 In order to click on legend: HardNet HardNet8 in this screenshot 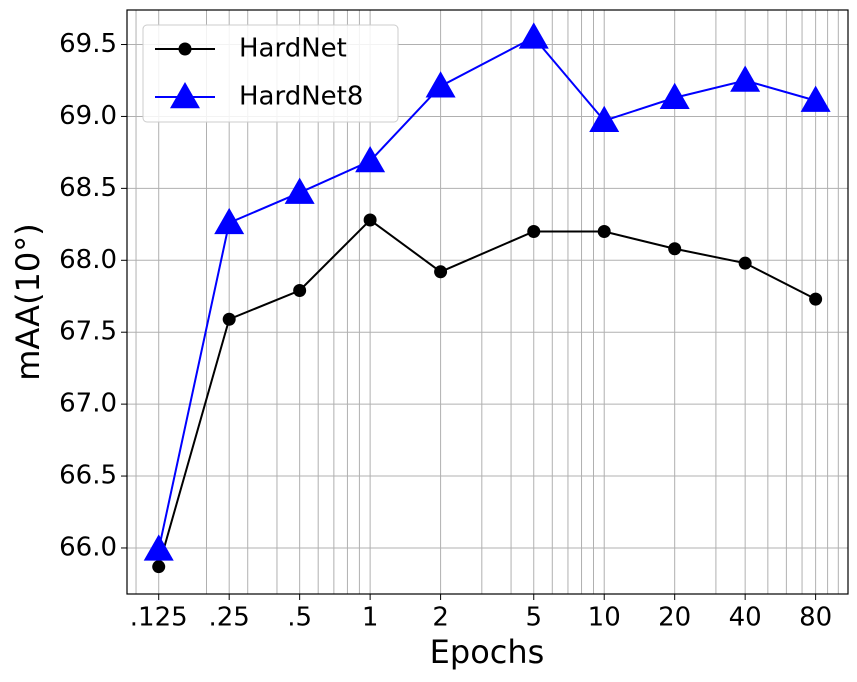, I will do `click(270, 73)`.